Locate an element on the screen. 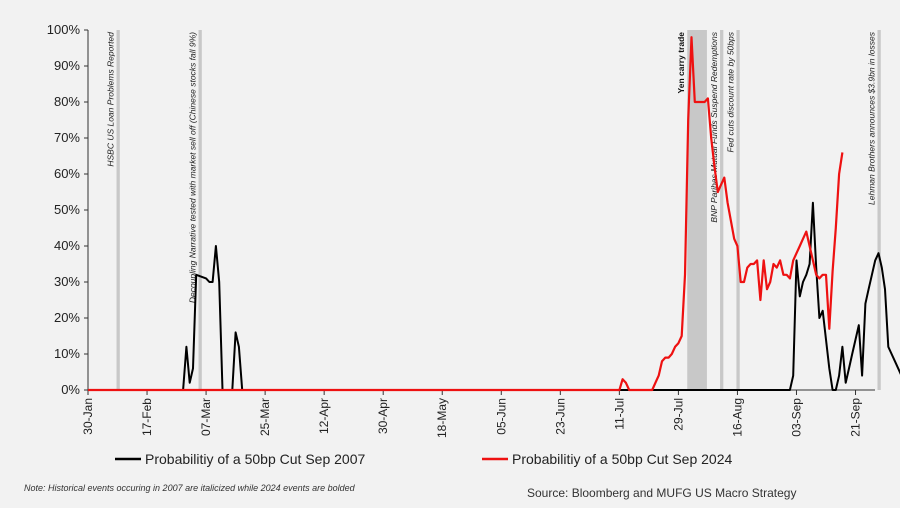 The image size is (900, 508). legend-label: Probabilitiy of a 50bp Cut Sep 2024 is located at coordinates (622, 459).